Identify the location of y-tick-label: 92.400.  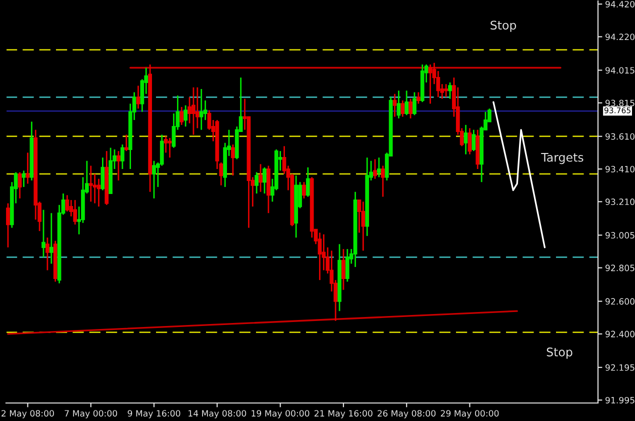
(620, 334).